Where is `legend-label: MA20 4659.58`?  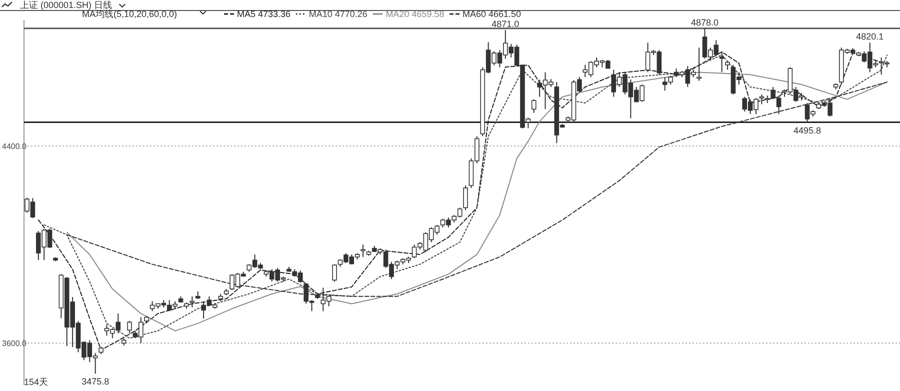 legend-label: MA20 4659.58 is located at coordinates (415, 14).